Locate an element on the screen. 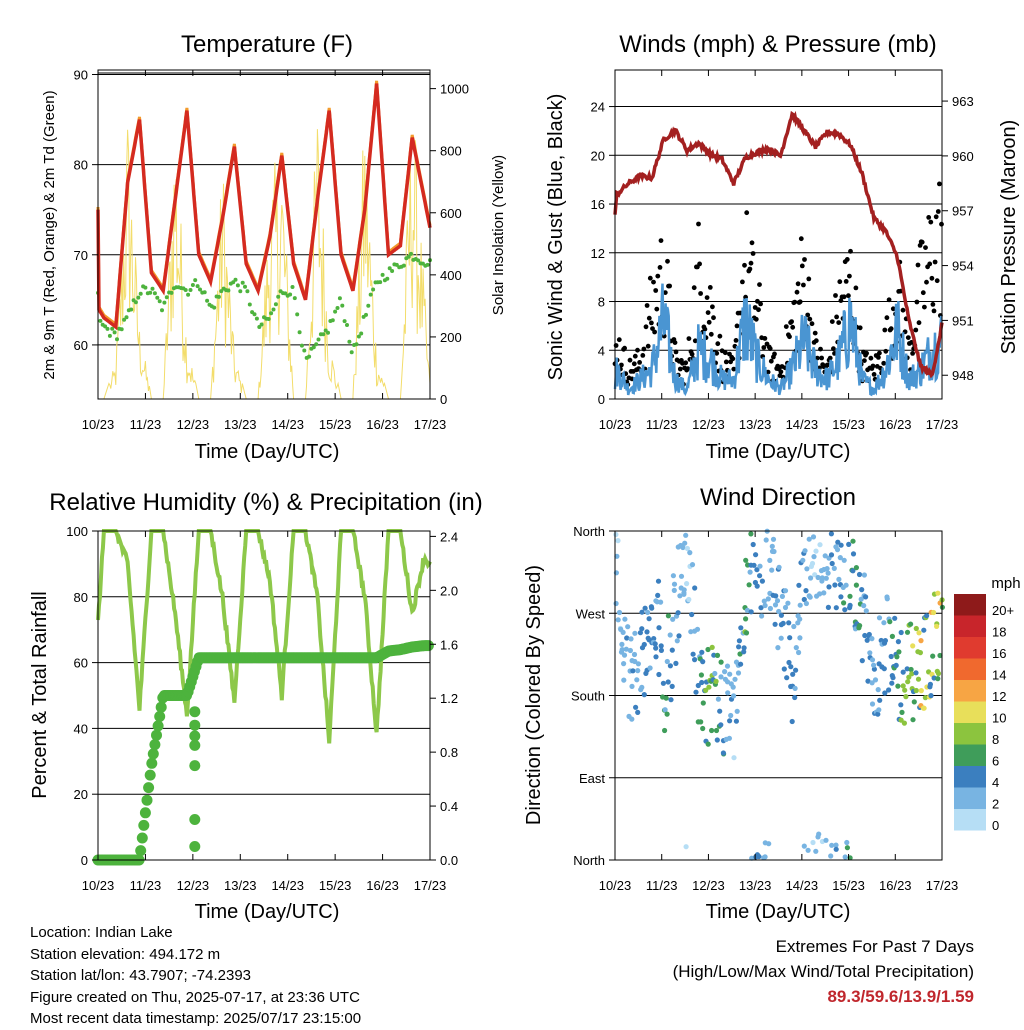 The width and height of the screenshot is (1024, 1030). temperature-series is located at coordinates (264, 205).